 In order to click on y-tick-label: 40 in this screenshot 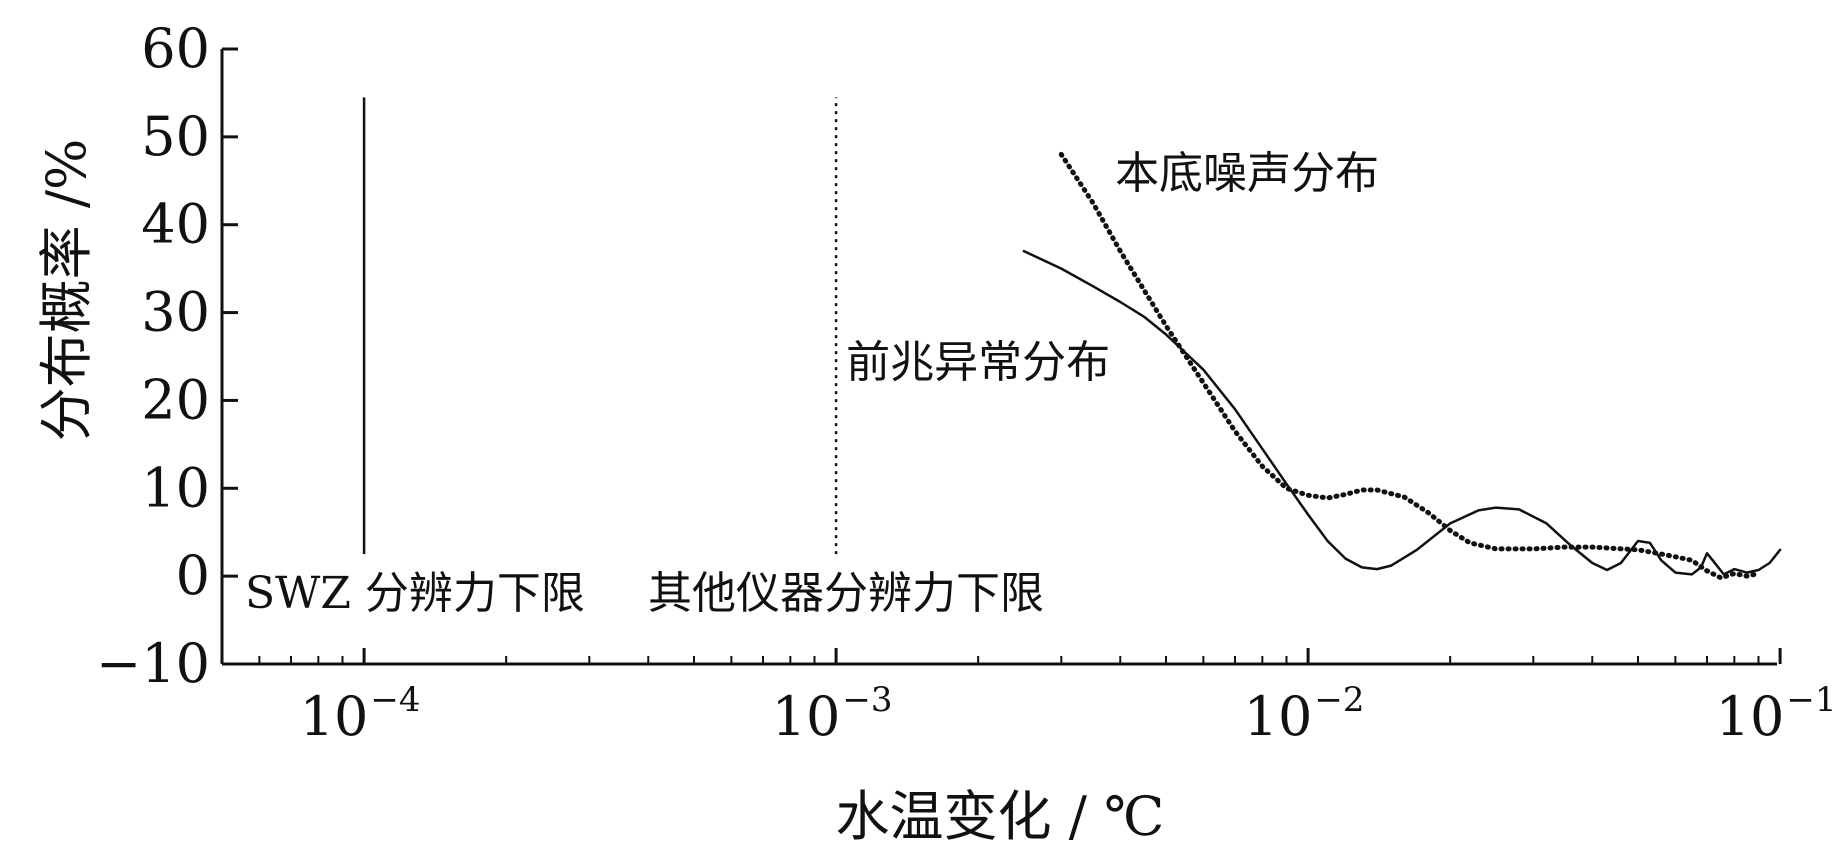, I will do `click(175, 224)`.